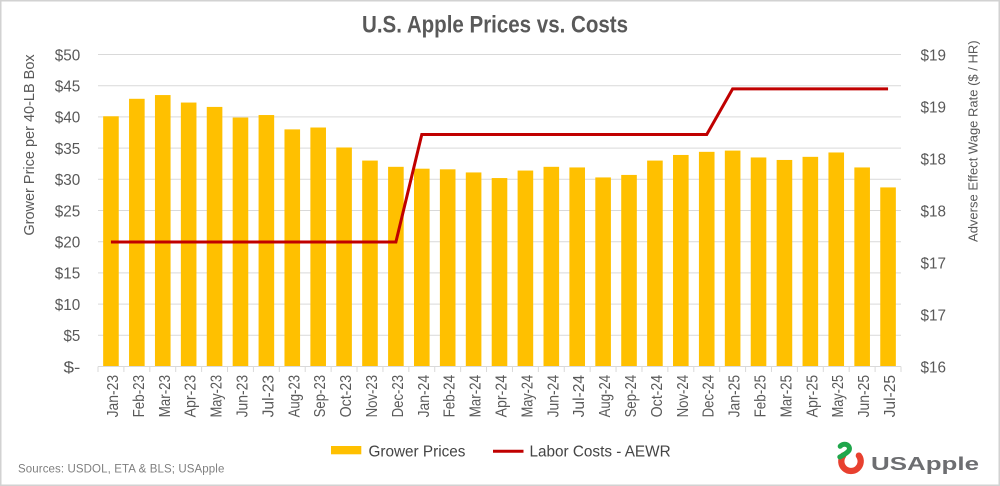 The width and height of the screenshot is (1000, 486). What do you see at coordinates (735, 396) in the screenshot?
I see `svg-text: Jan-25` at bounding box center [735, 396].